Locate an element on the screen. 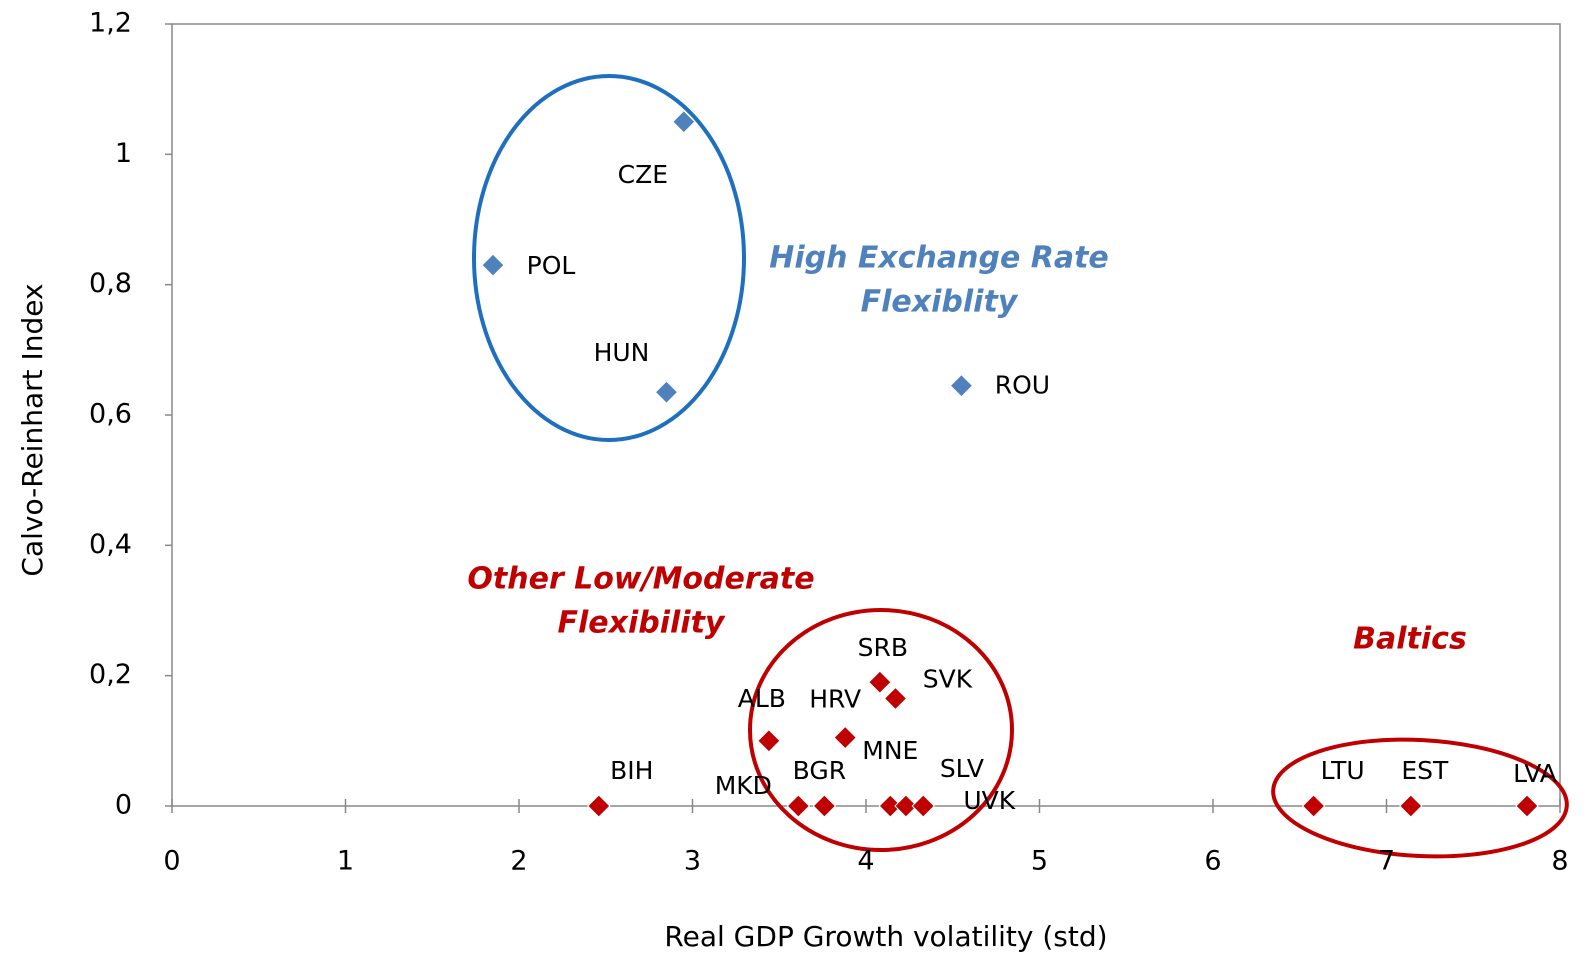  x-tick-label: 1 is located at coordinates (345, 861).